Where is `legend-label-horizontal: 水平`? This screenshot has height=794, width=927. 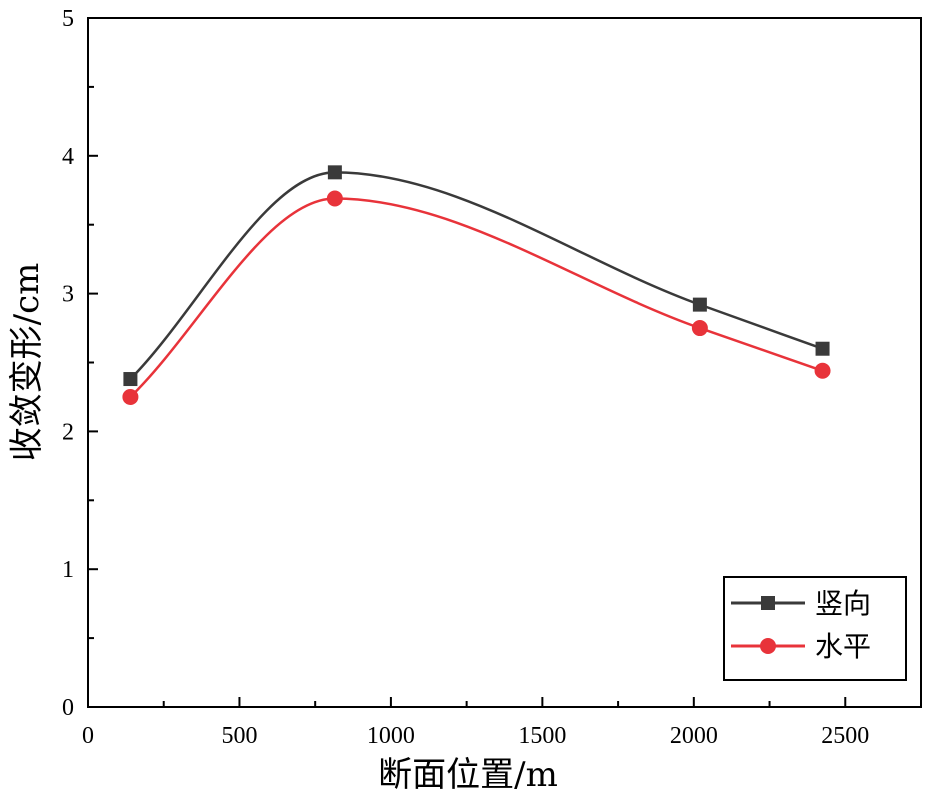 legend-label-horizontal: 水平 is located at coordinates (843, 646).